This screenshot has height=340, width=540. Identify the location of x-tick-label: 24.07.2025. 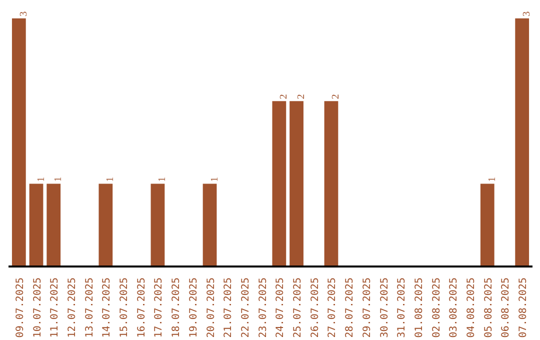
(280, 307).